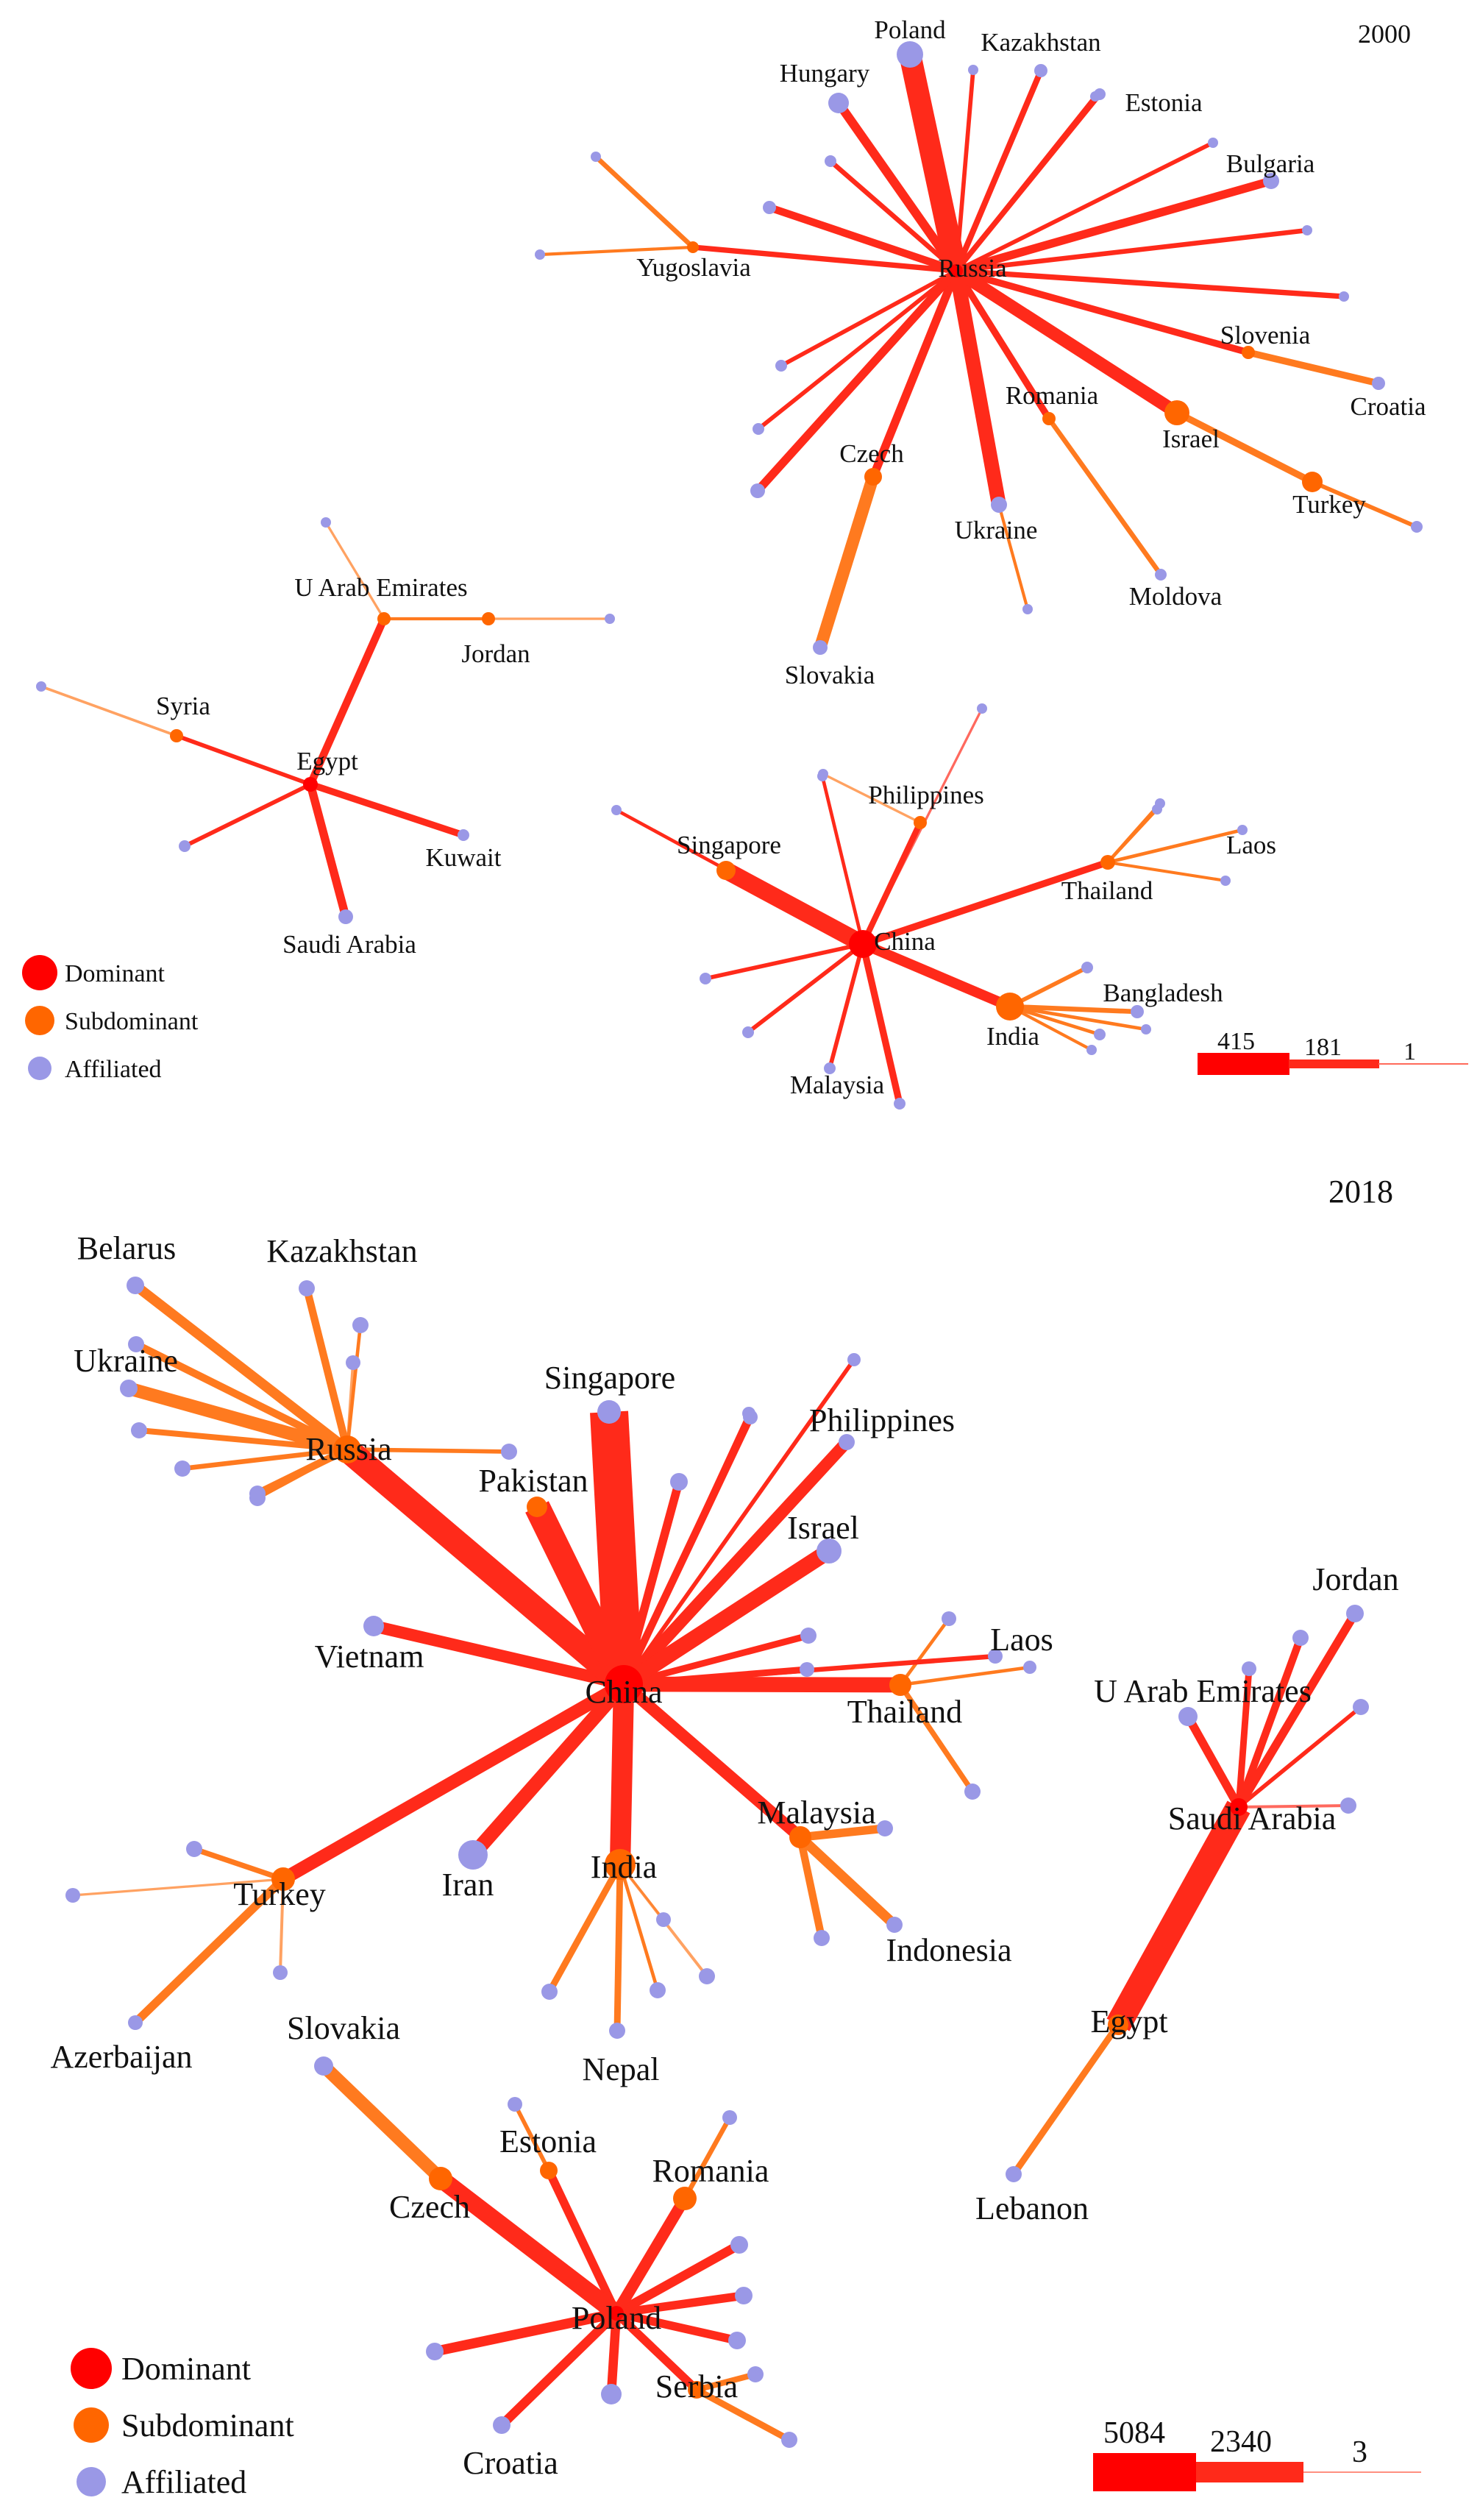 This screenshot has height=2520, width=1480. Describe the element at coordinates (894, 1925) in the screenshot. I see `node-indonesia-2018` at that location.